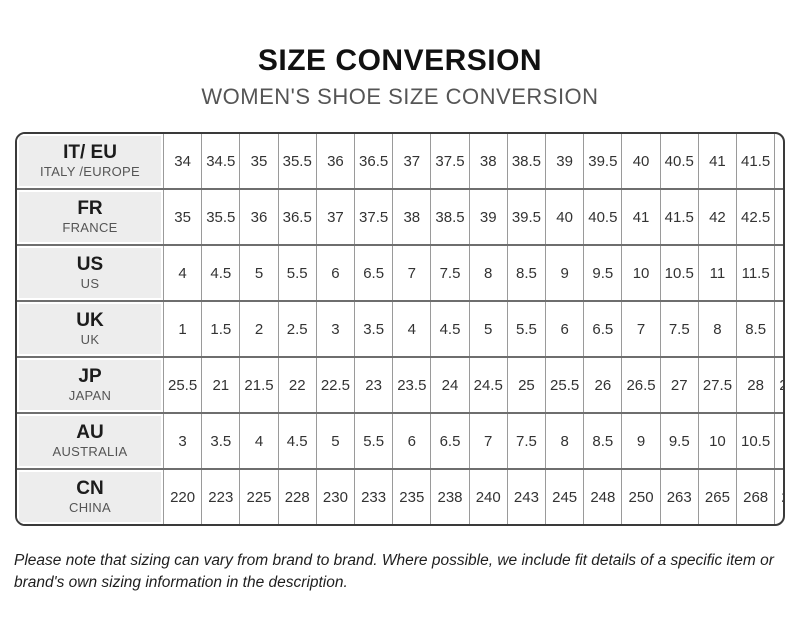 The height and width of the screenshot is (639, 800). Describe the element at coordinates (90, 395) in the screenshot. I see `row-region-label: JAPAN` at that location.